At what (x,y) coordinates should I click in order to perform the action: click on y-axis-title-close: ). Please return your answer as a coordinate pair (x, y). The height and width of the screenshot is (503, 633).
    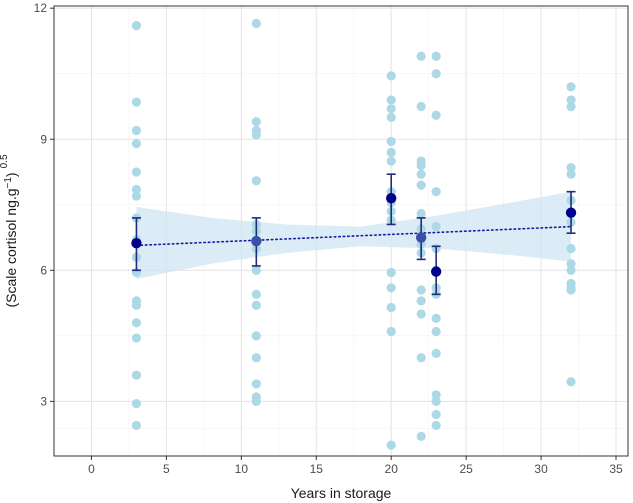
    Looking at the image, I should click on (11, 174).